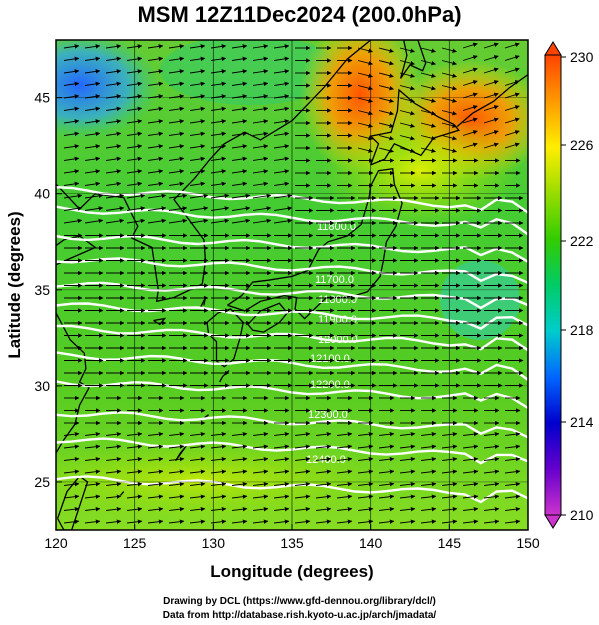  I want to click on y-axis: 25 30 35 40 45, so click(48, 290).